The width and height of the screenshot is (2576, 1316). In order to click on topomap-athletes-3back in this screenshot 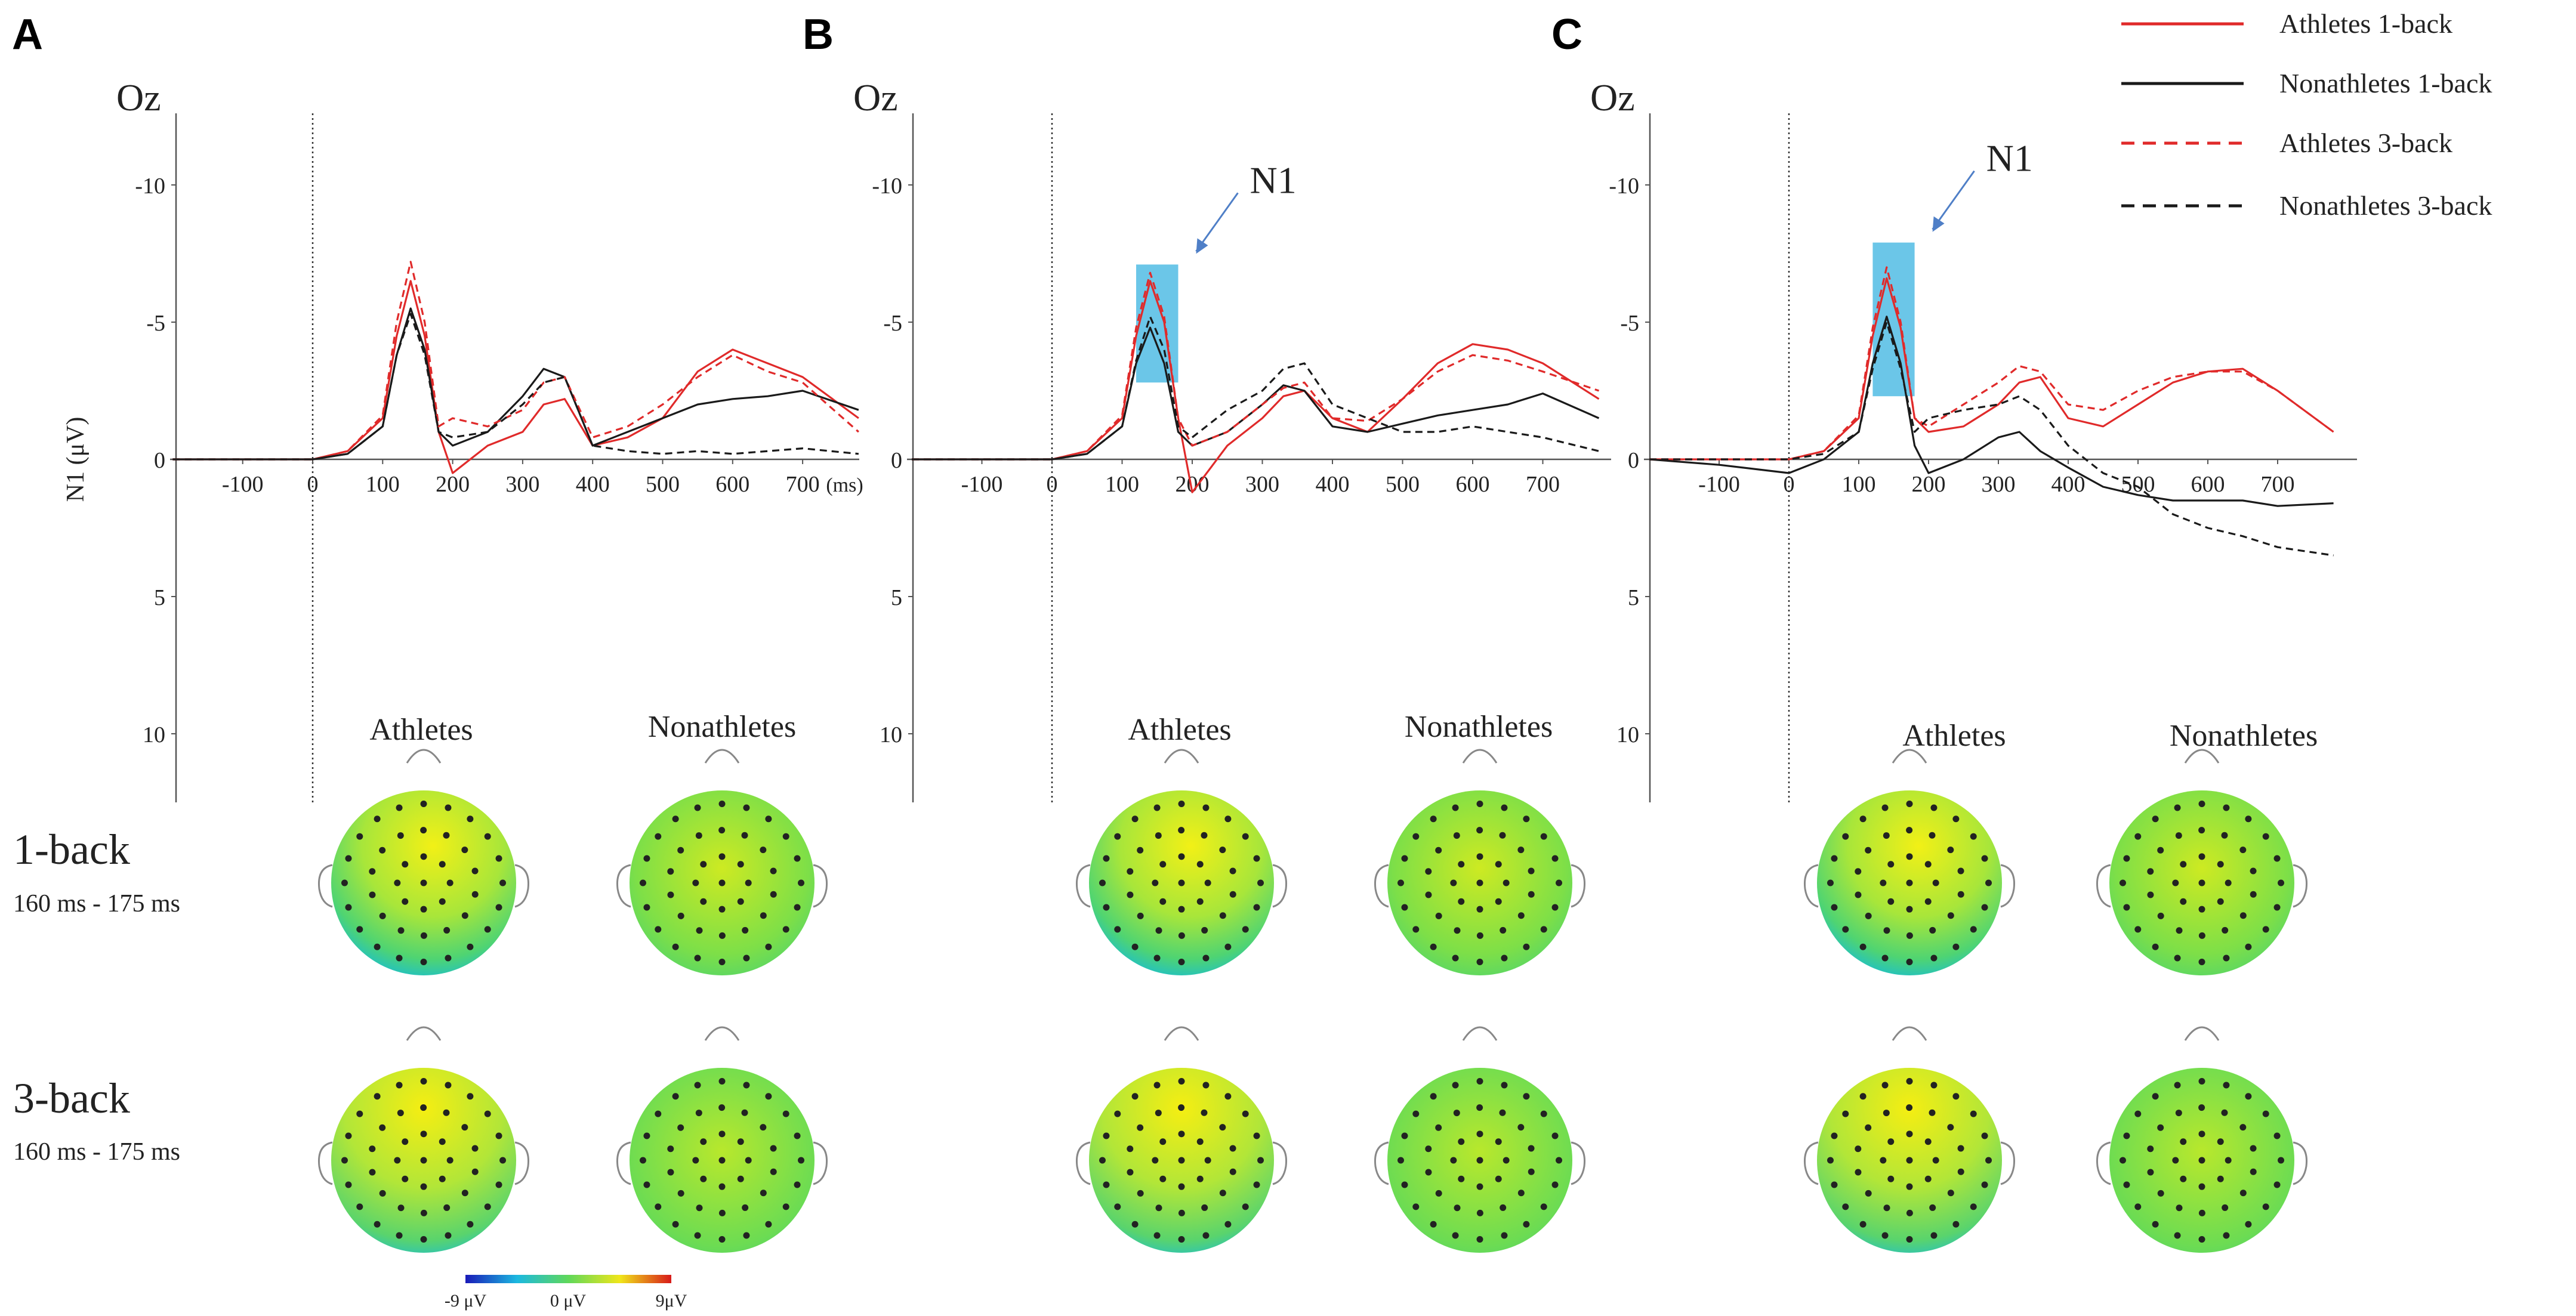, I will do `click(1181, 1139)`.